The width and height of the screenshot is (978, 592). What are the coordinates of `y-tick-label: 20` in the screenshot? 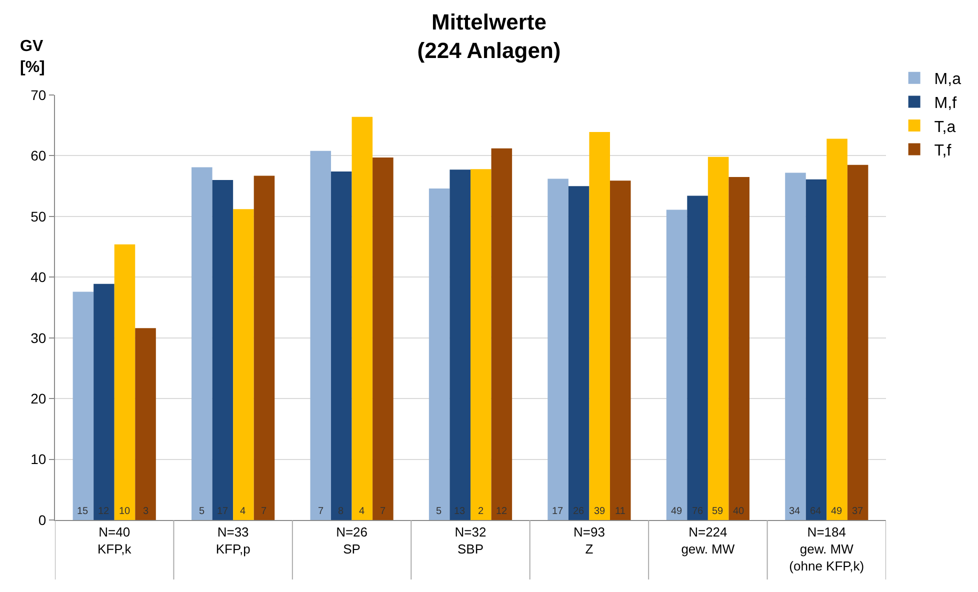 It's located at (38, 398).